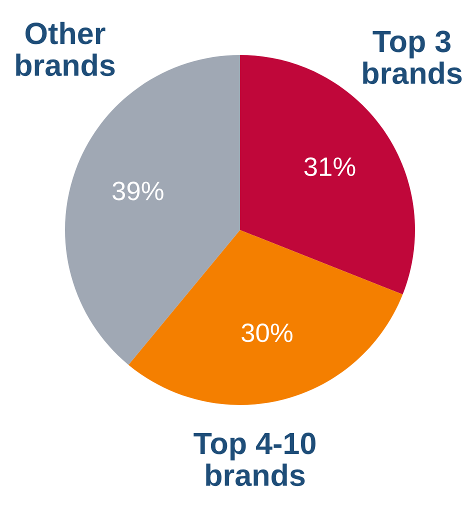 This screenshot has width=470, height=507. What do you see at coordinates (138, 191) in the screenshot?
I see `data-label: 39%` at bounding box center [138, 191].